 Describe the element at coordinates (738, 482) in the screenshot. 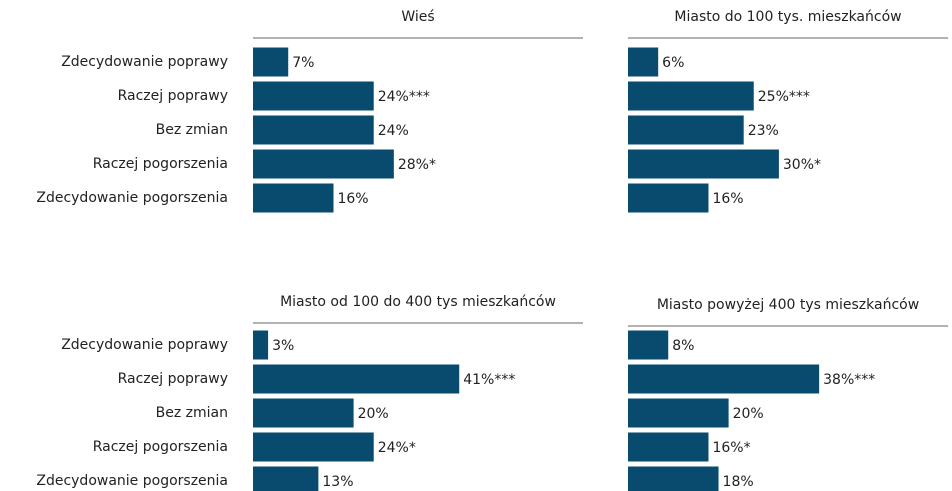

I see `value-label: 18%` at that location.